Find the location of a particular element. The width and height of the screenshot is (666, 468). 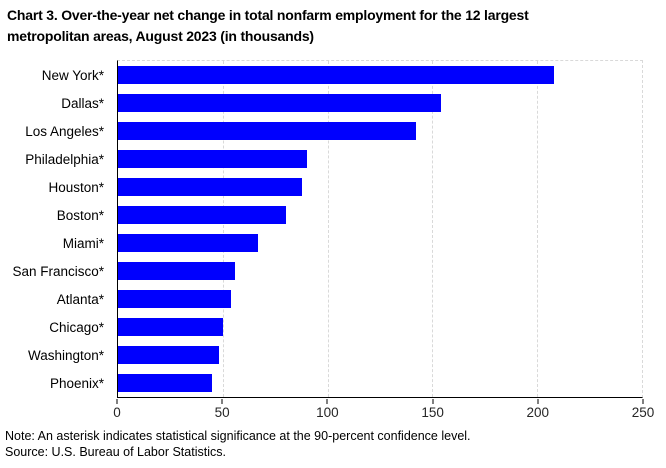

chart-row: Philadelphia* is located at coordinates (333, 159).